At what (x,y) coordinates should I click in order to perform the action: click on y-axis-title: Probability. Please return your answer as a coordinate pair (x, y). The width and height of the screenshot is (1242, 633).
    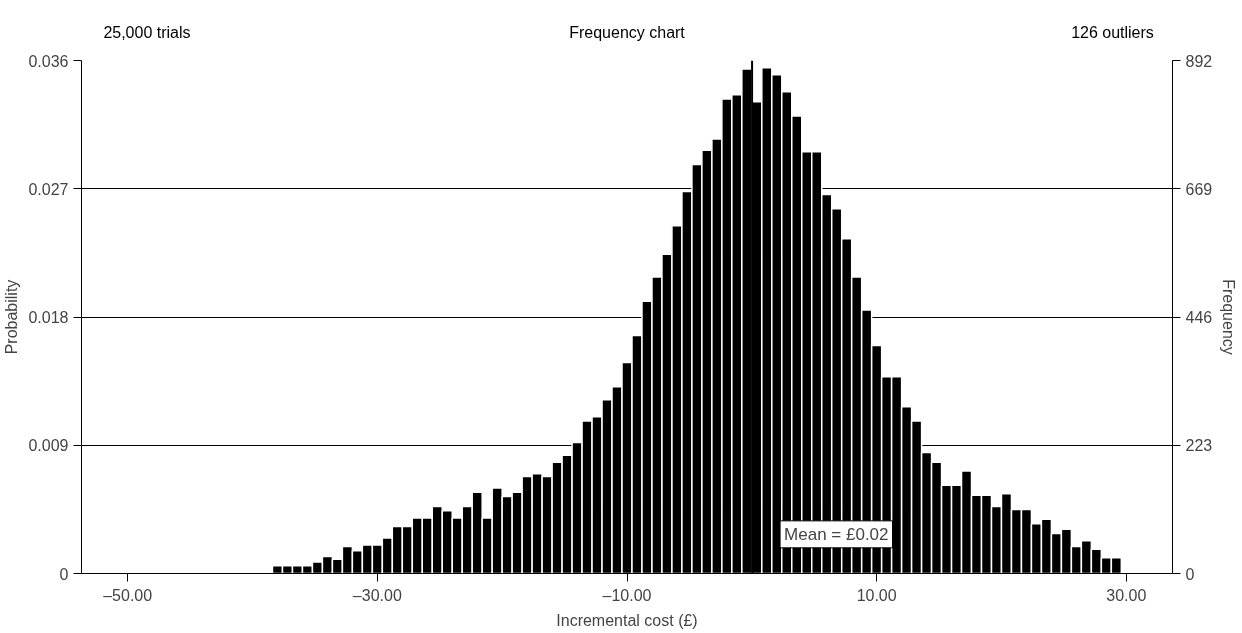
    Looking at the image, I should click on (12, 317).